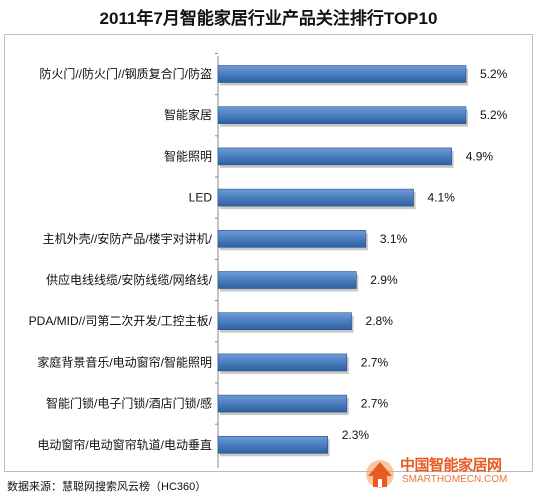  I want to click on house-logo-icon, so click(380, 474).